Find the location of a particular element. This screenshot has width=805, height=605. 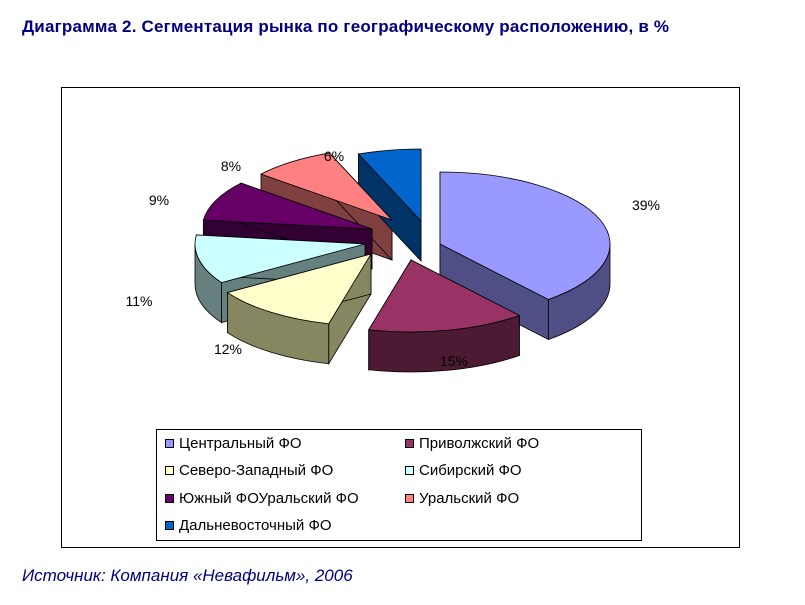

slice-2-top is located at coordinates (299, 289).